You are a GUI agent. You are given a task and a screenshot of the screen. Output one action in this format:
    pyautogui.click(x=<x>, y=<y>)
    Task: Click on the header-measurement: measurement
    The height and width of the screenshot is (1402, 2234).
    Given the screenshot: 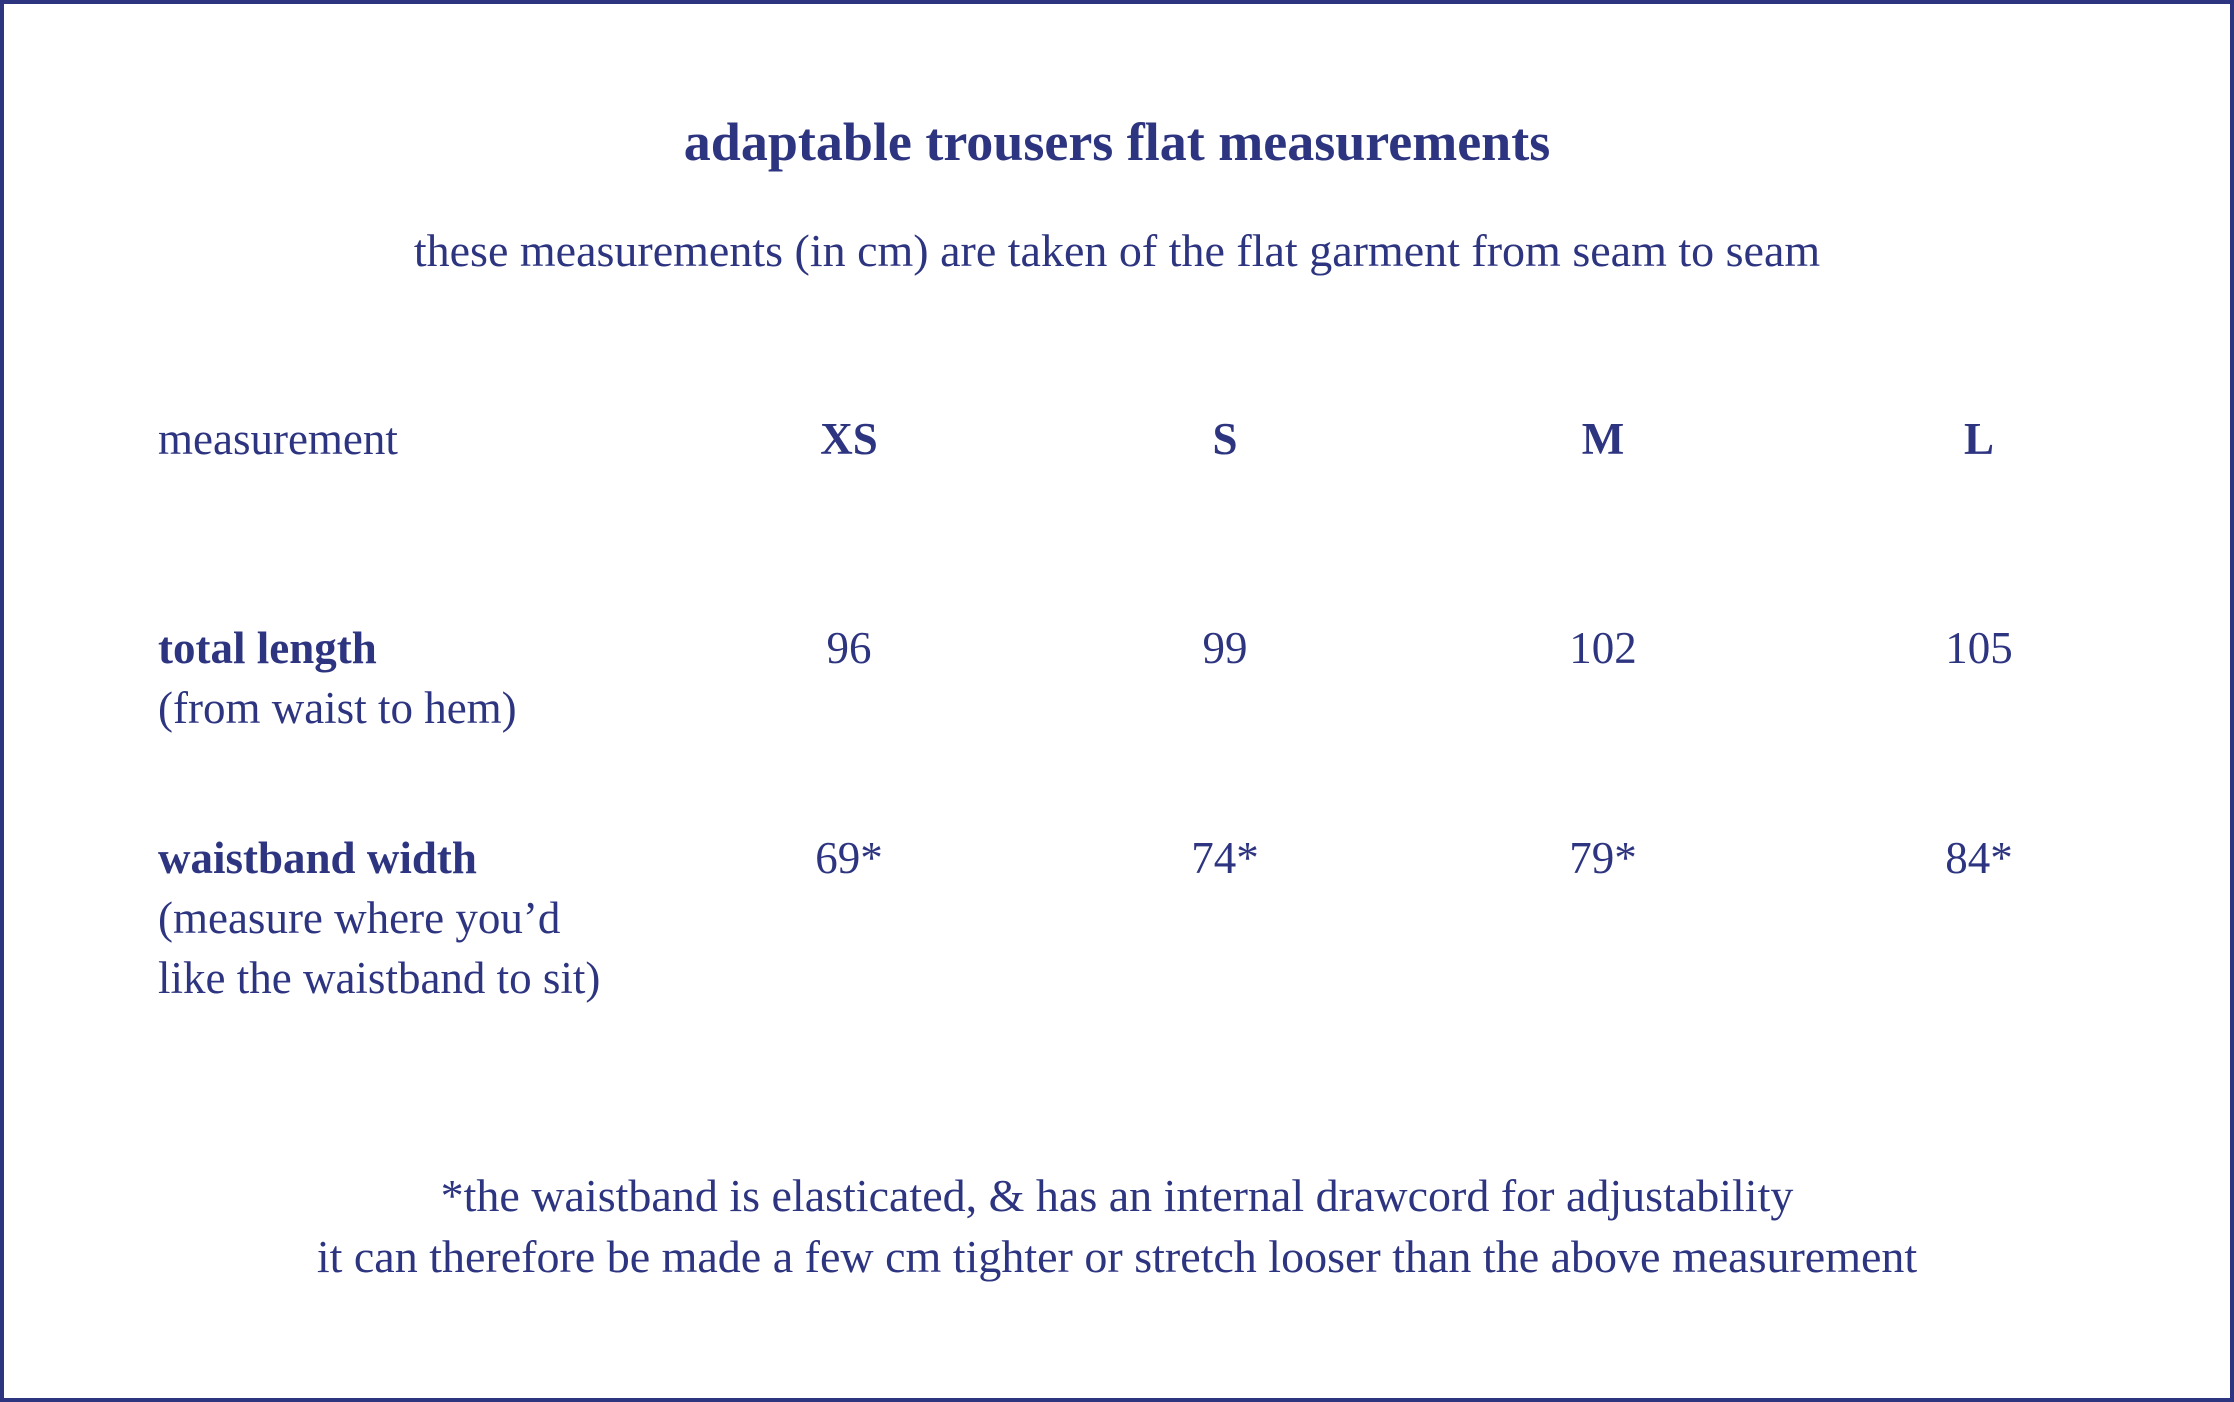 What is the action you would take?
    pyautogui.click(x=278, y=439)
    